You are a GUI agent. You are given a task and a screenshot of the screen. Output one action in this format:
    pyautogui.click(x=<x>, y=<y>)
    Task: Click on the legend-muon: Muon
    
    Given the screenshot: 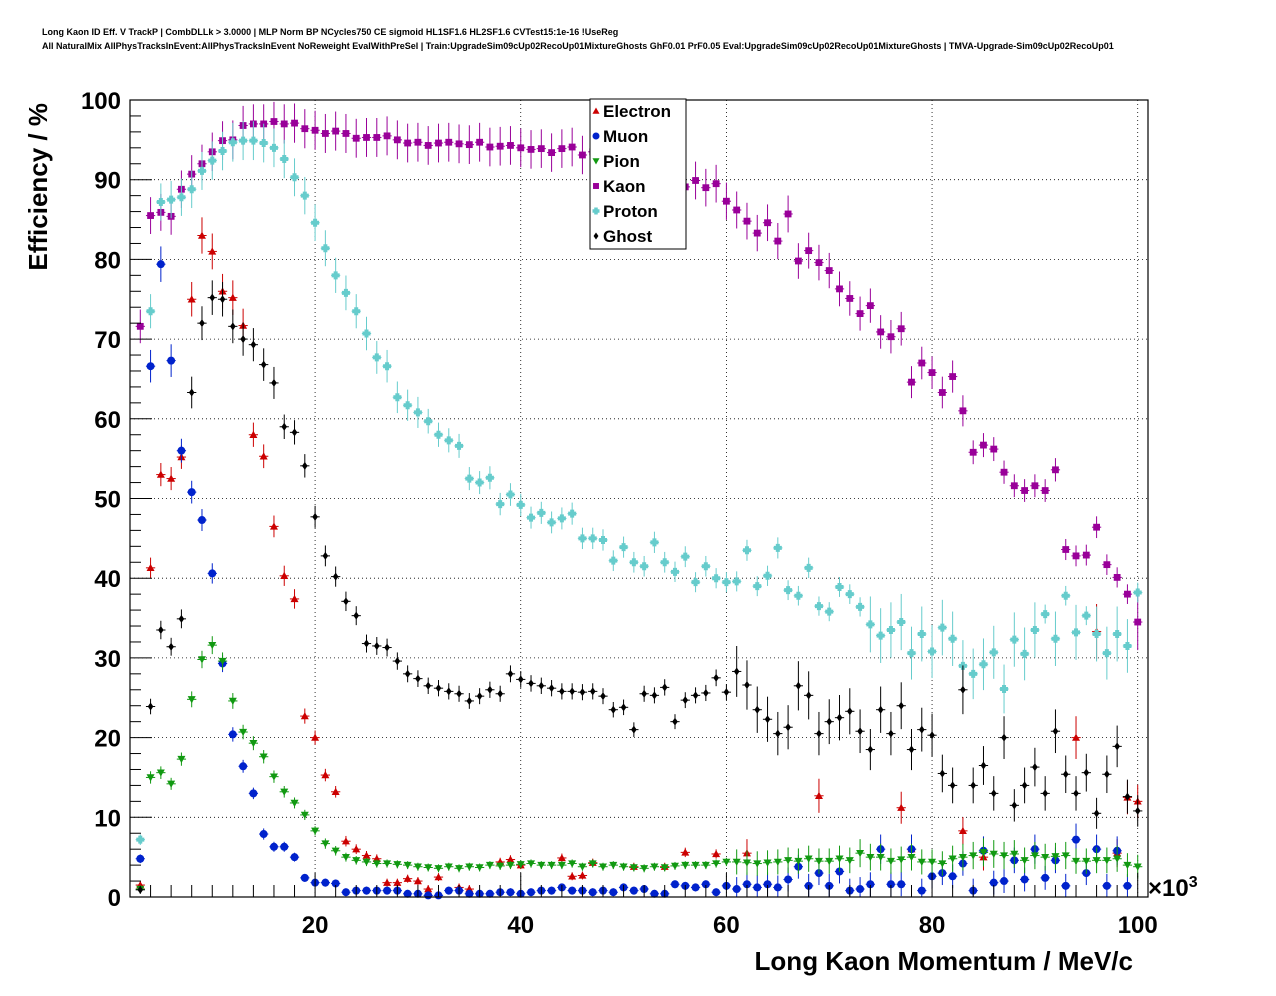 What is the action you would take?
    pyautogui.click(x=625, y=136)
    